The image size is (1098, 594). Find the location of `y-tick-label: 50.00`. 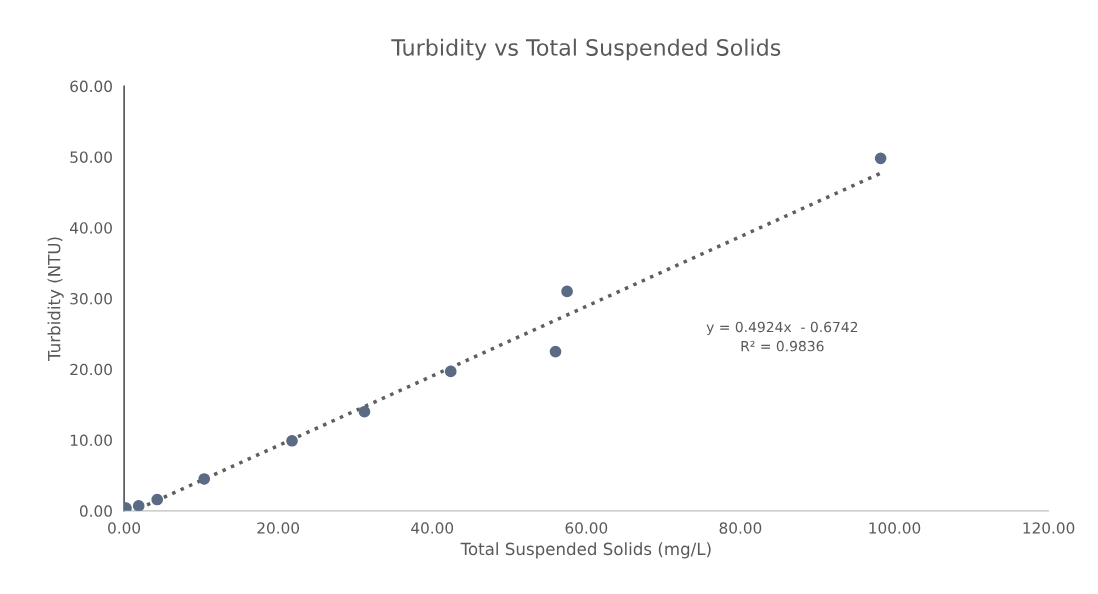

y-tick-label: 50.00 is located at coordinates (91, 157).